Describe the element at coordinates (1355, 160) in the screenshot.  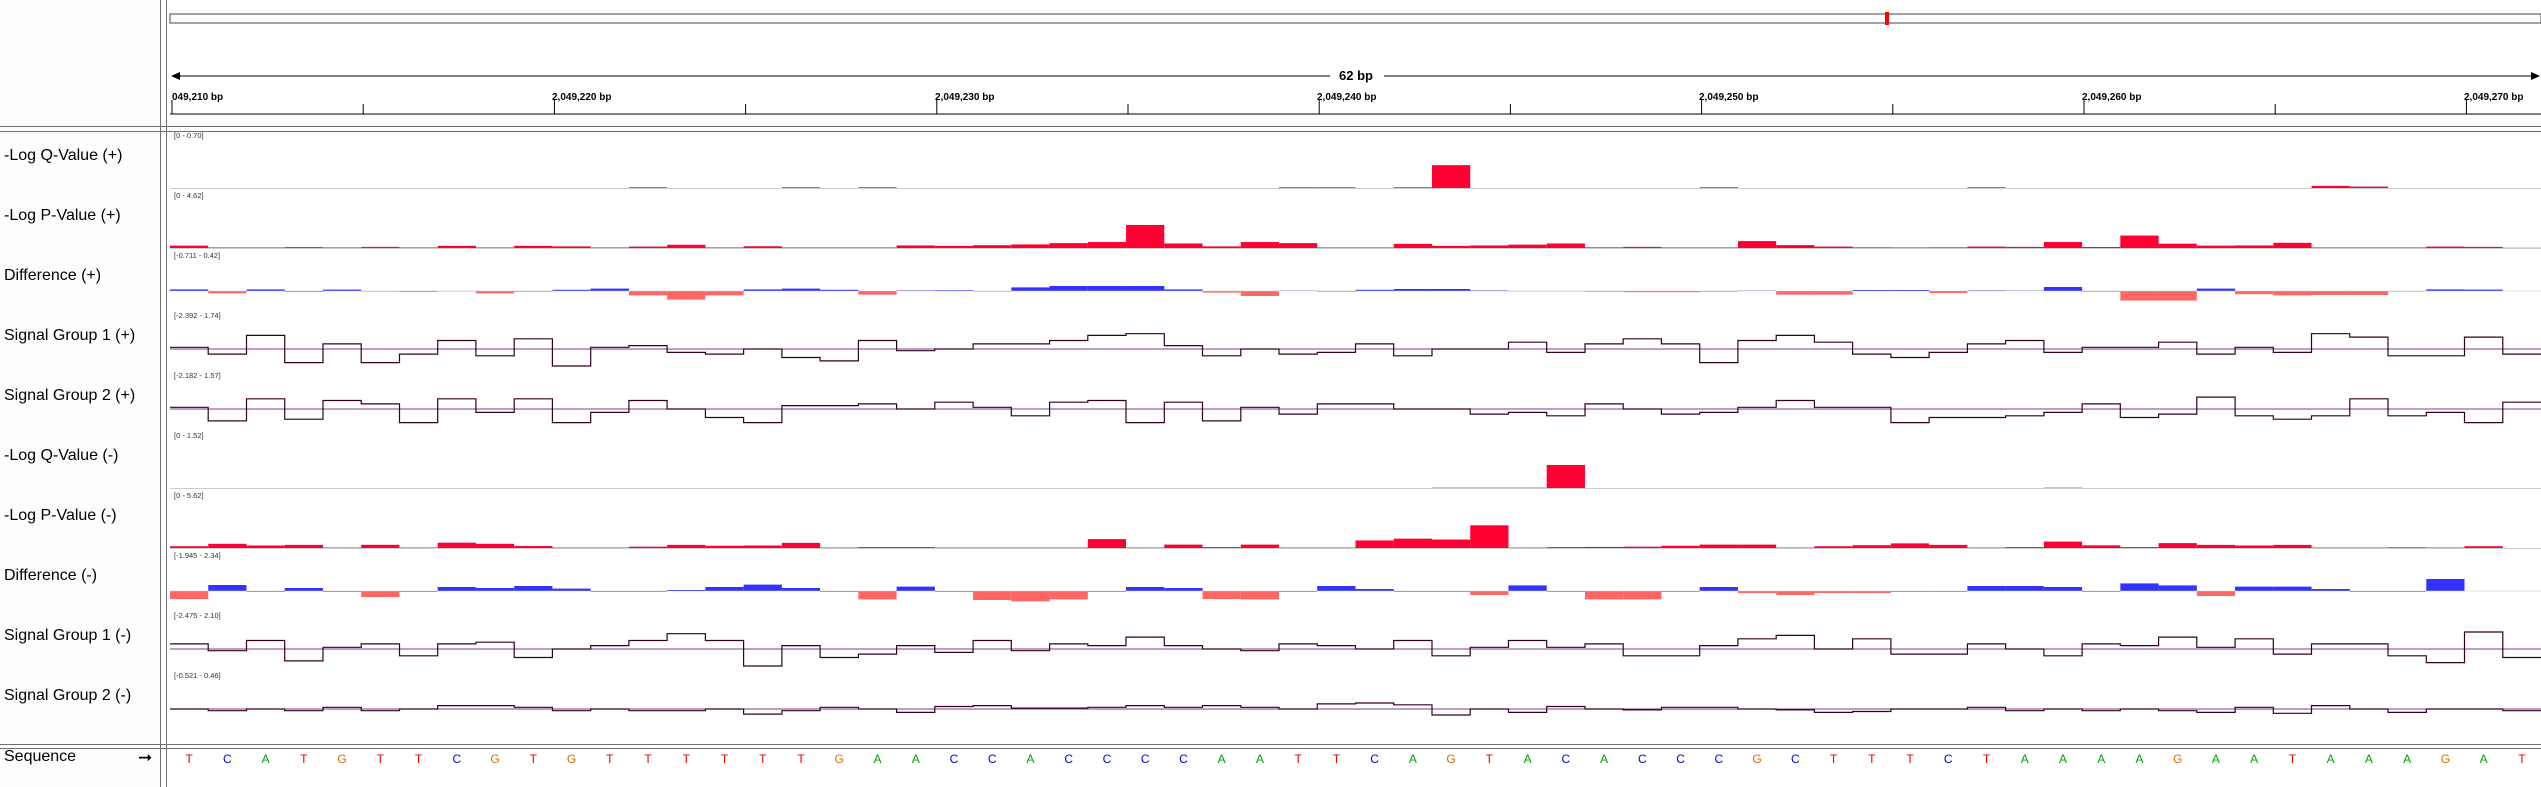
I see `track: [0 - 0.70]` at that location.